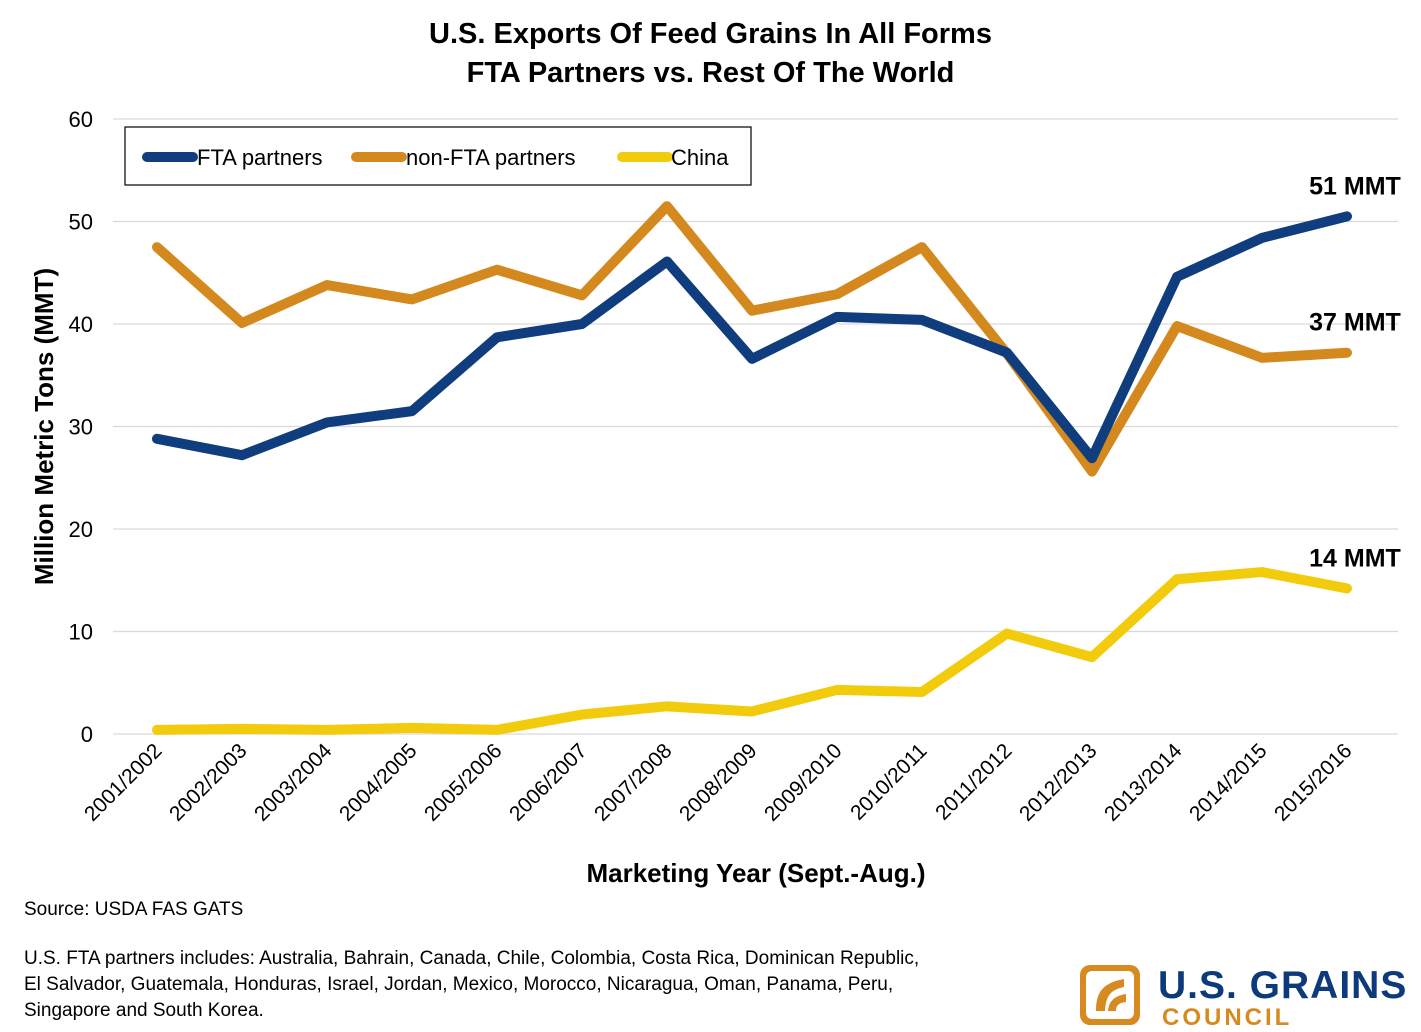 This screenshot has height=1032, width=1421. Describe the element at coordinates (1110, 995) in the screenshot. I see `grain-emblem-icon` at that location.